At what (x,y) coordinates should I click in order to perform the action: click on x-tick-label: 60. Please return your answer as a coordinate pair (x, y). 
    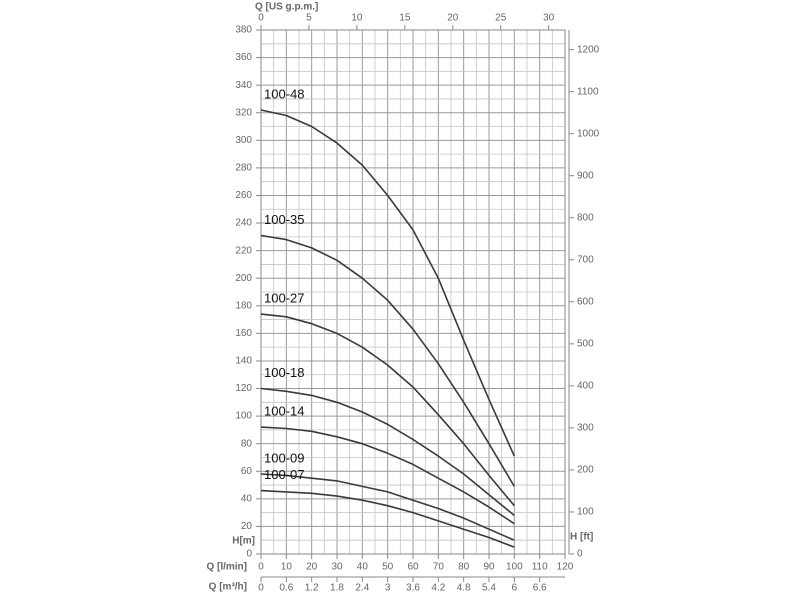
    Looking at the image, I should click on (413, 567).